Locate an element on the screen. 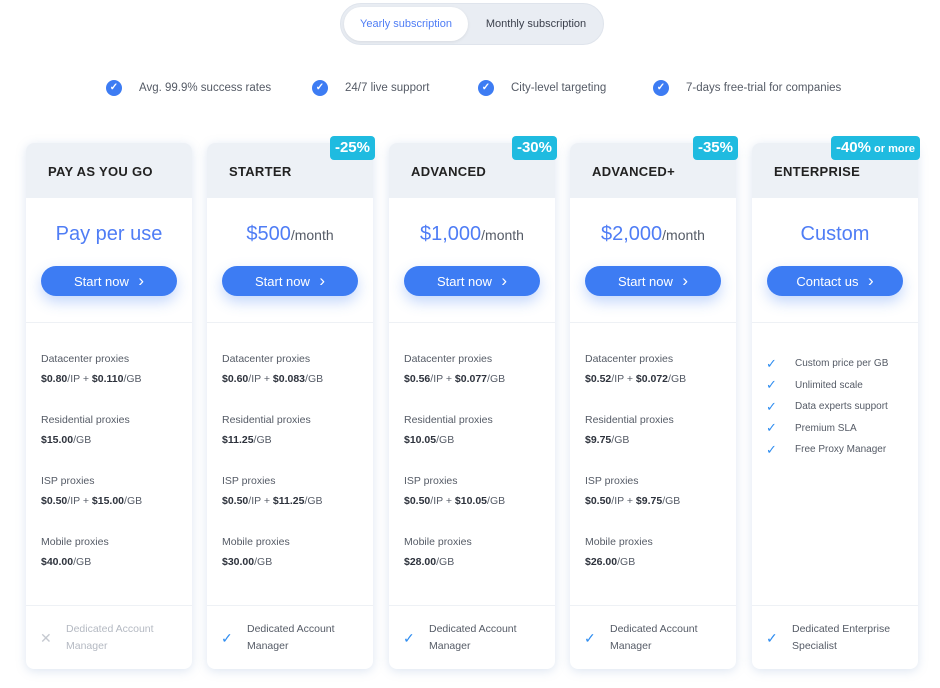 Image resolution: width=940 pixels, height=688 pixels. discount-value: -40% is located at coordinates (853, 147).